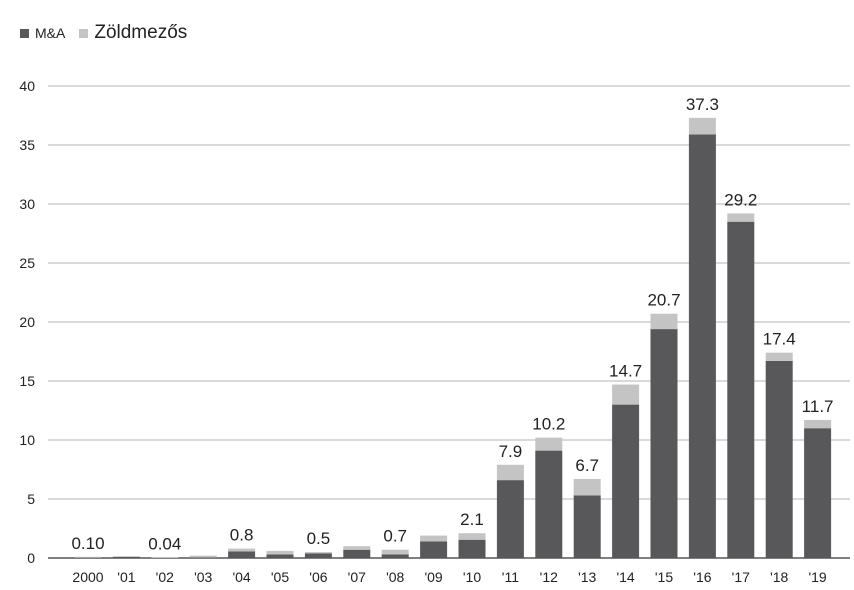  Describe the element at coordinates (741, 577) in the screenshot. I see `x-tick-label: '17` at that location.